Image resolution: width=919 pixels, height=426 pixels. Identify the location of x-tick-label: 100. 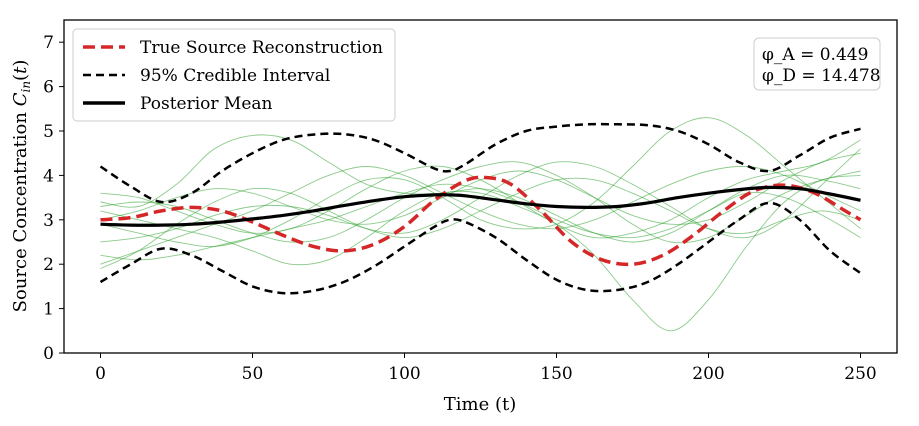
(404, 374).